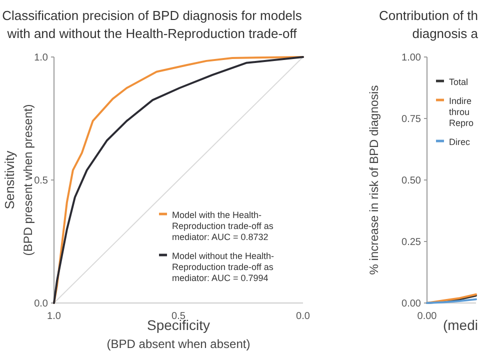 The height and width of the screenshot is (360, 480). Describe the element at coordinates (18, 180) in the screenshot. I see `y-axis-title: Sensitivity (BPD present when present)` at that location.